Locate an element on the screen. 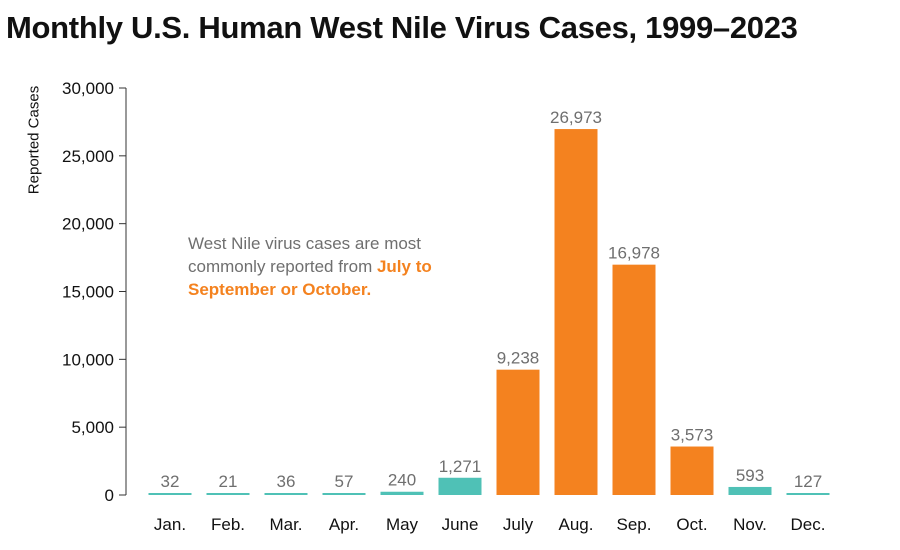 This screenshot has width=900, height=550. x-tick-label: Dec. is located at coordinates (808, 524).